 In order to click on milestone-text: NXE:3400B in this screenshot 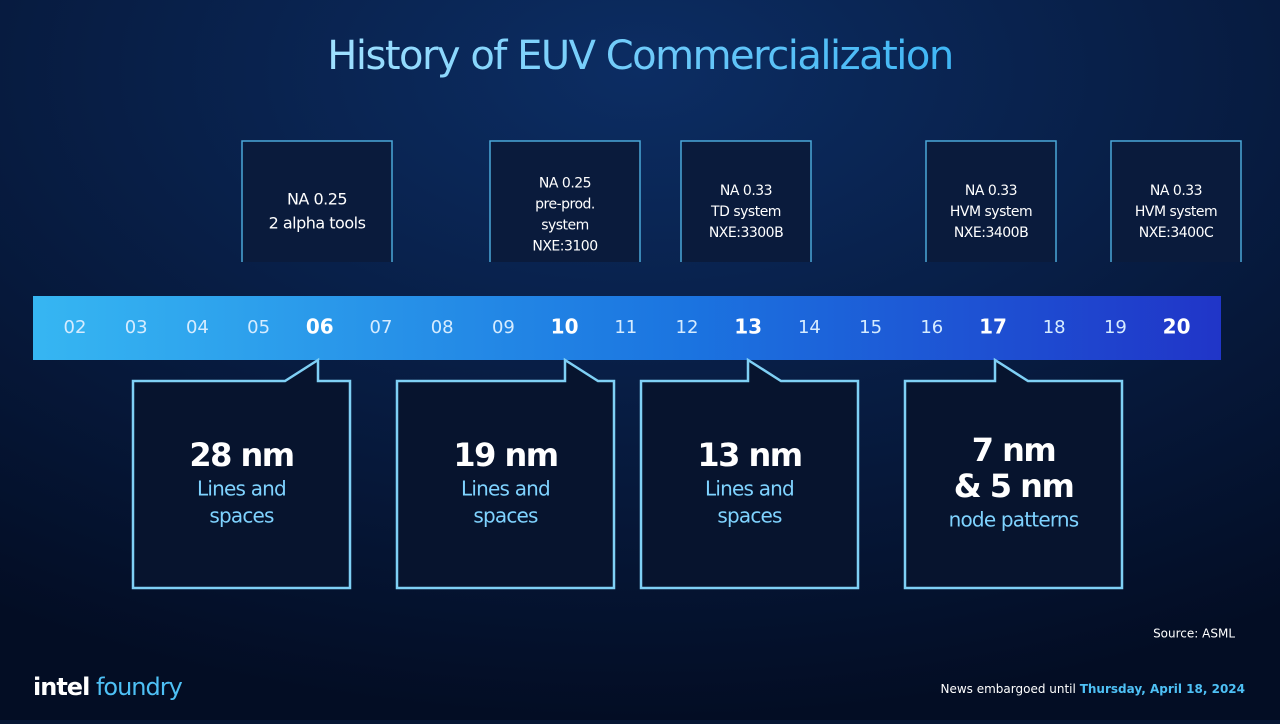, I will do `click(991, 233)`.